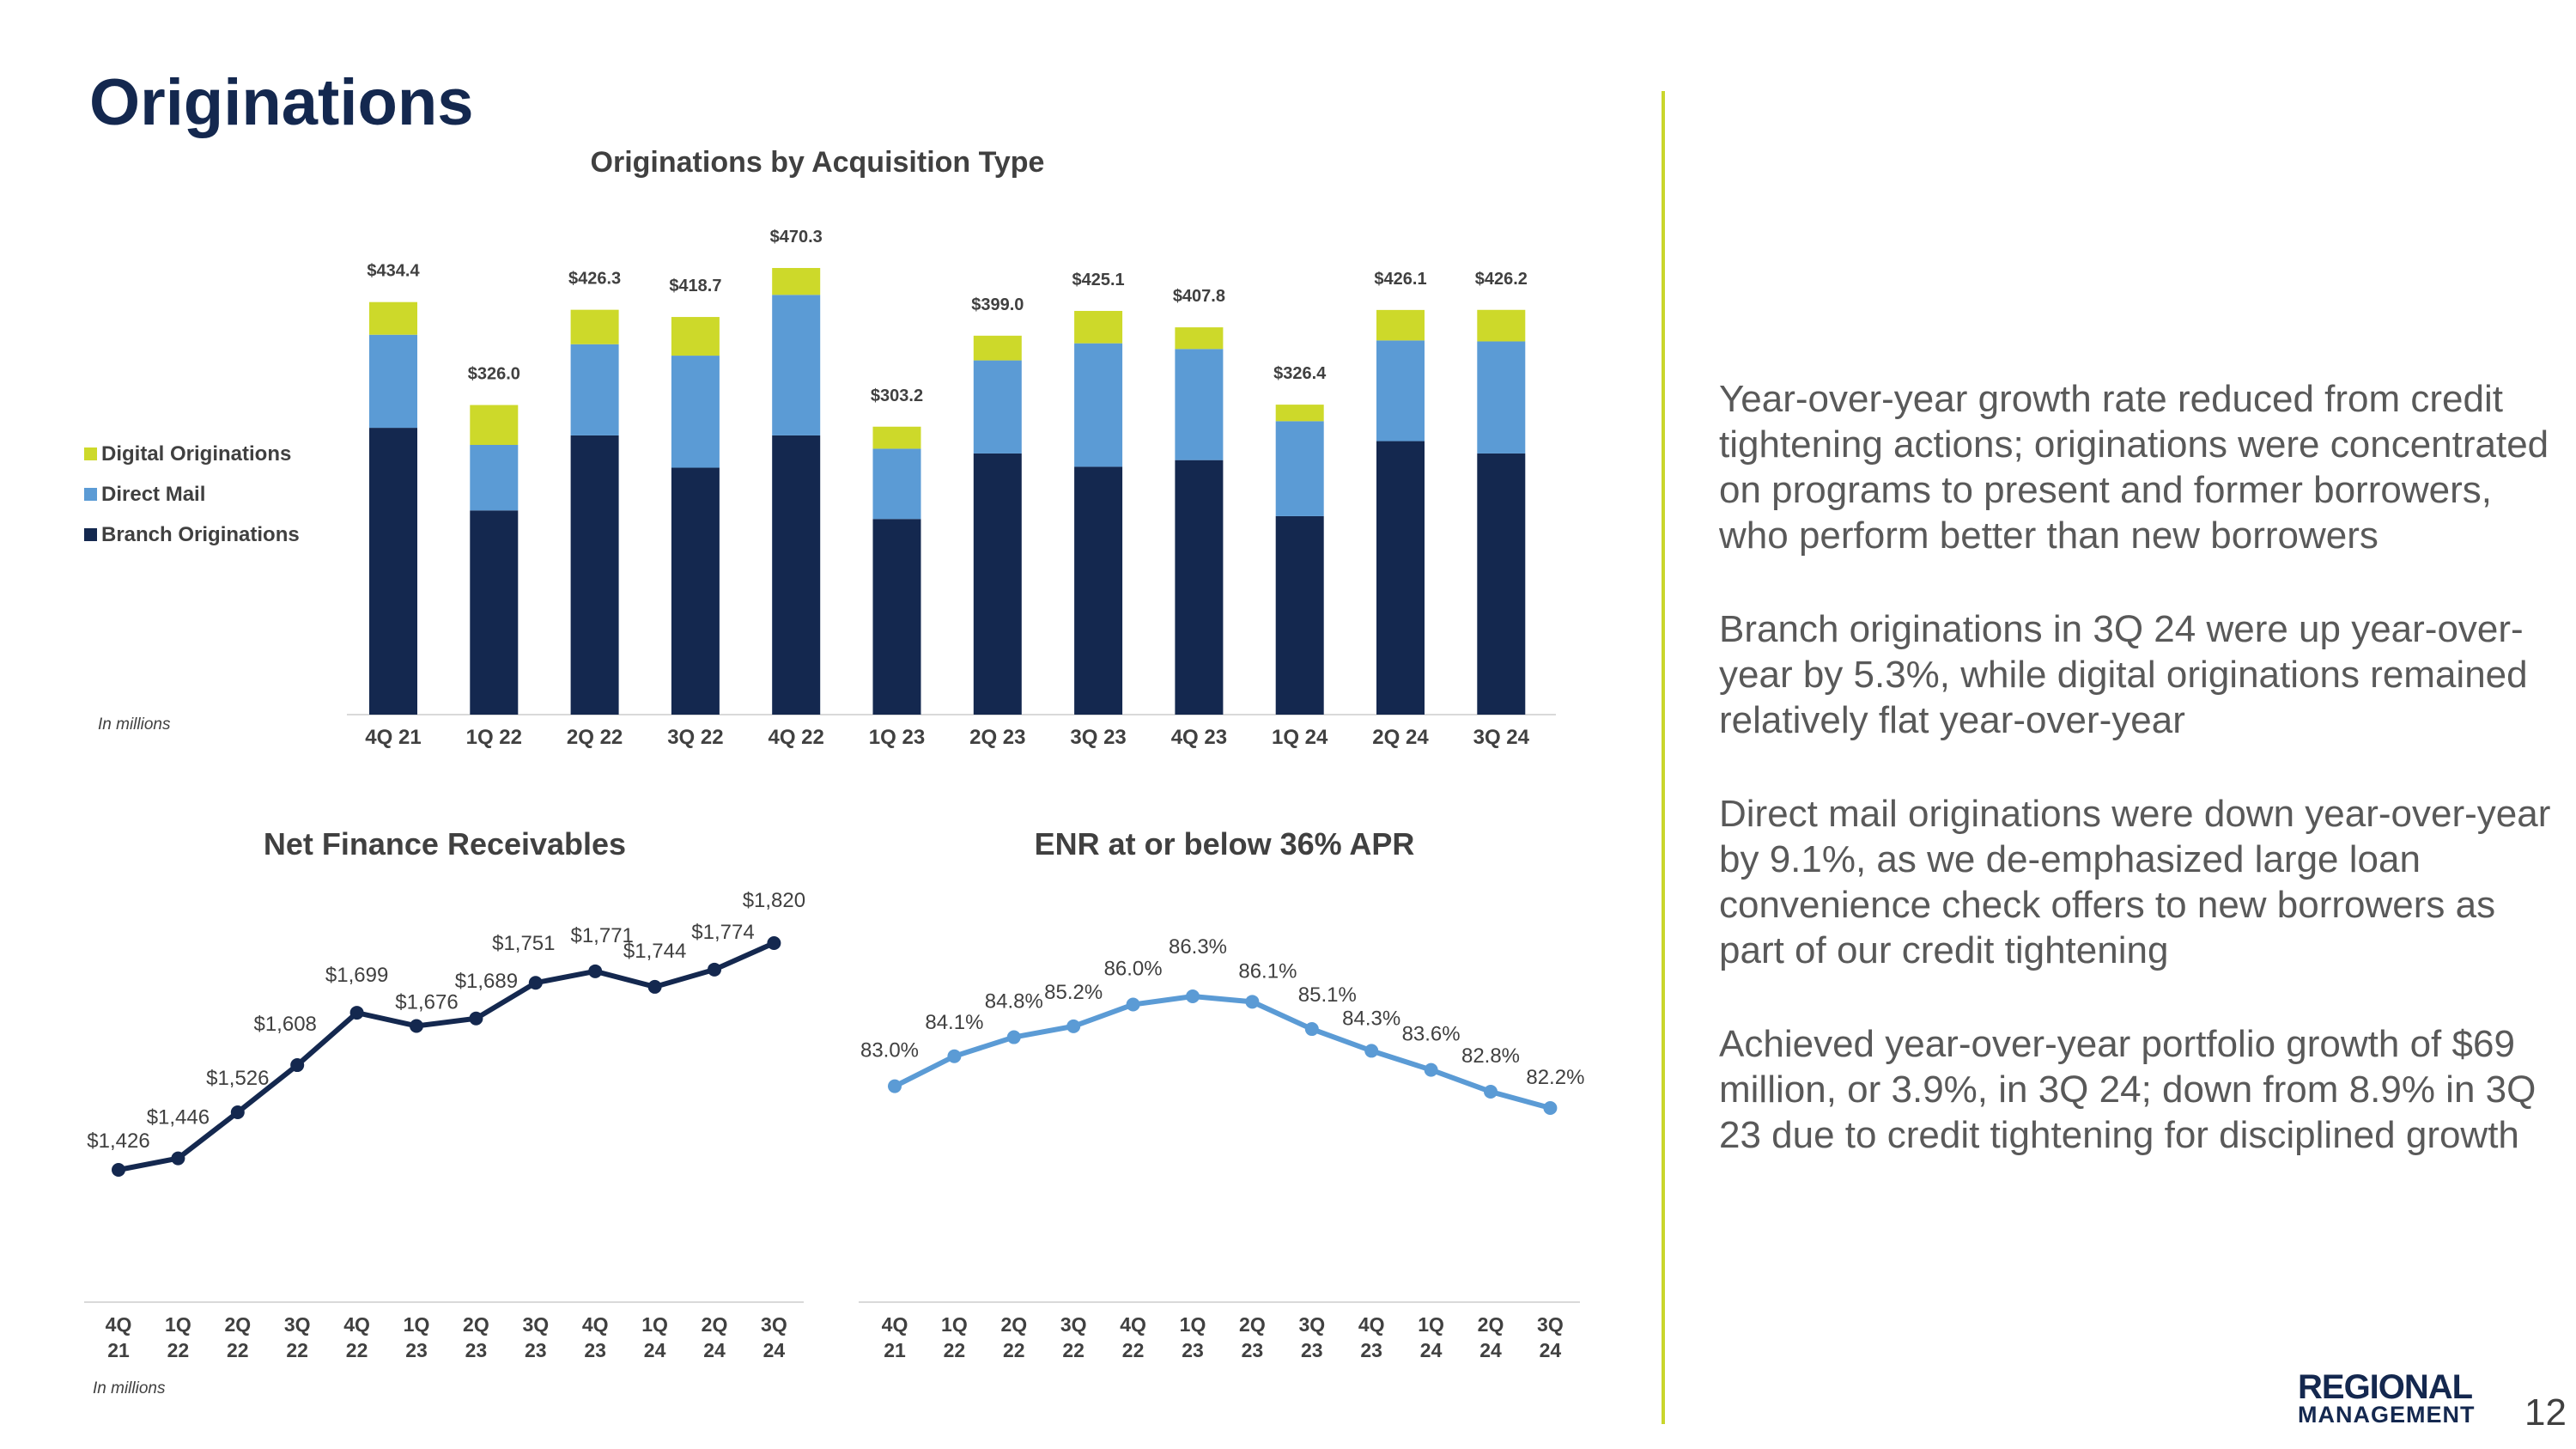 This screenshot has width=2576, height=1449. Describe the element at coordinates (897, 396) in the screenshot. I see `bar-total-label: $303.2` at that location.